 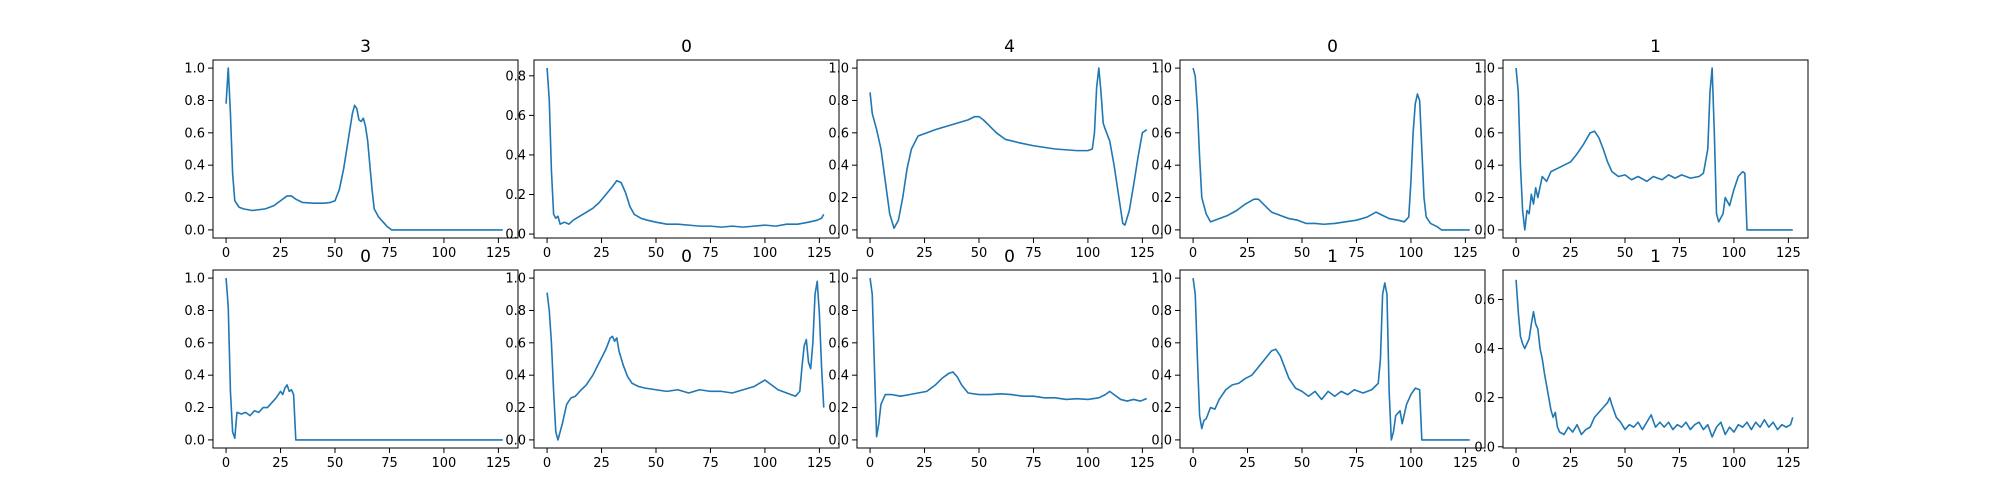 I want to click on subplot-2: 0 0 25 50 75 100 125 0.0 0.2 0.4 0.6 0.8, so click(x=672, y=149).